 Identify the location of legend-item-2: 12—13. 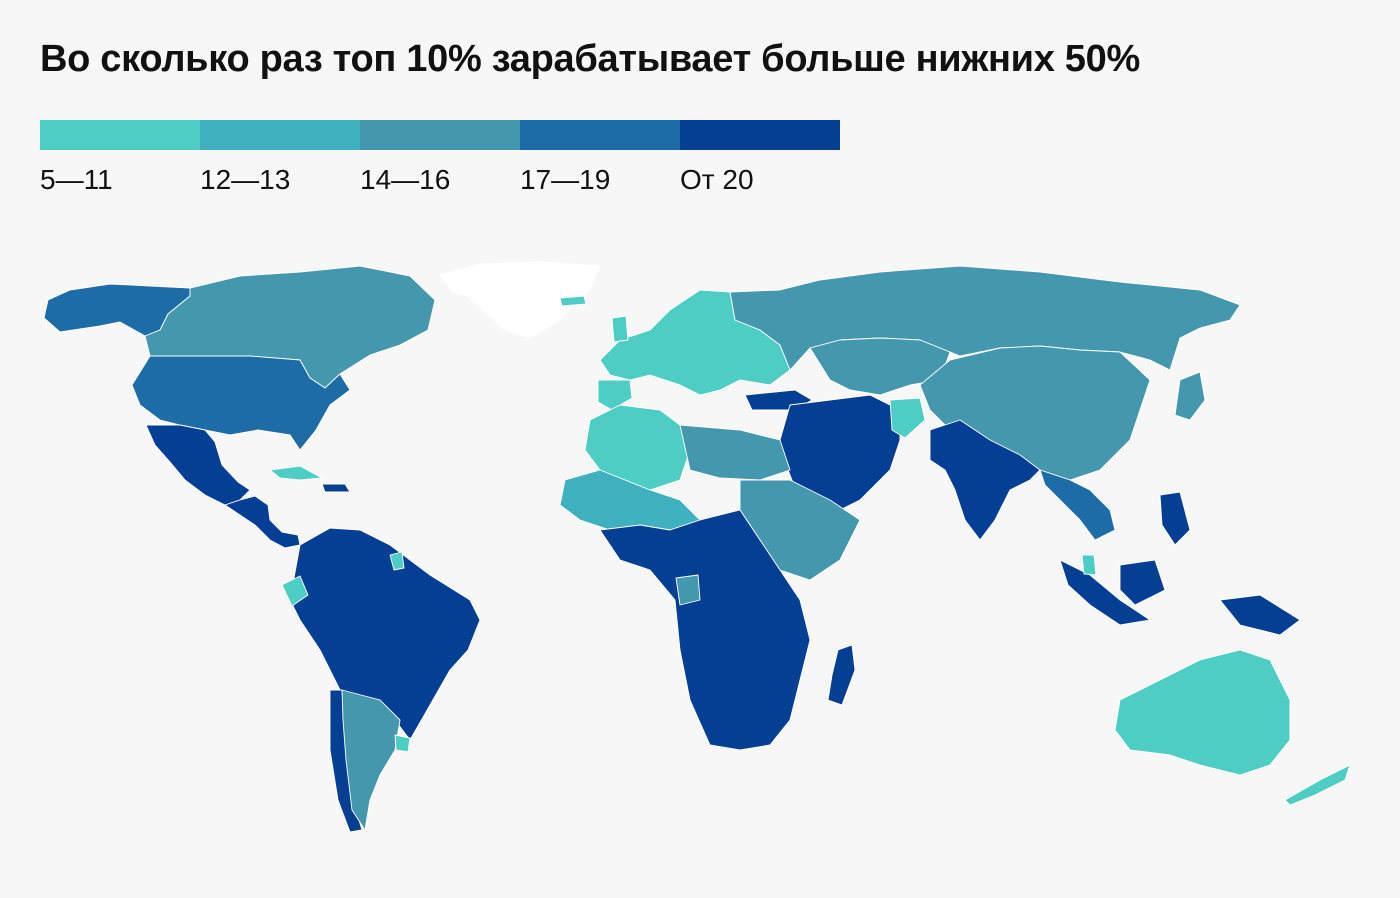
(280, 158).